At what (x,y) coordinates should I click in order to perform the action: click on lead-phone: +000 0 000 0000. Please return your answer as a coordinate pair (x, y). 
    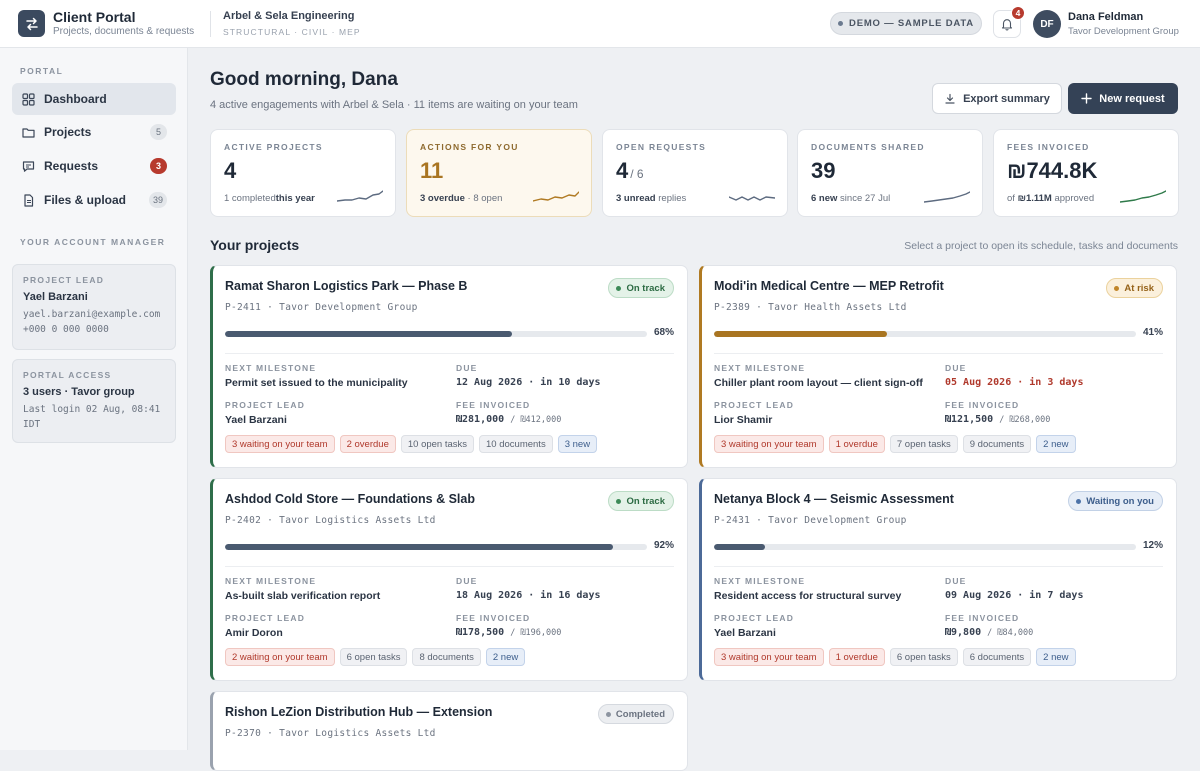
    Looking at the image, I should click on (66, 329).